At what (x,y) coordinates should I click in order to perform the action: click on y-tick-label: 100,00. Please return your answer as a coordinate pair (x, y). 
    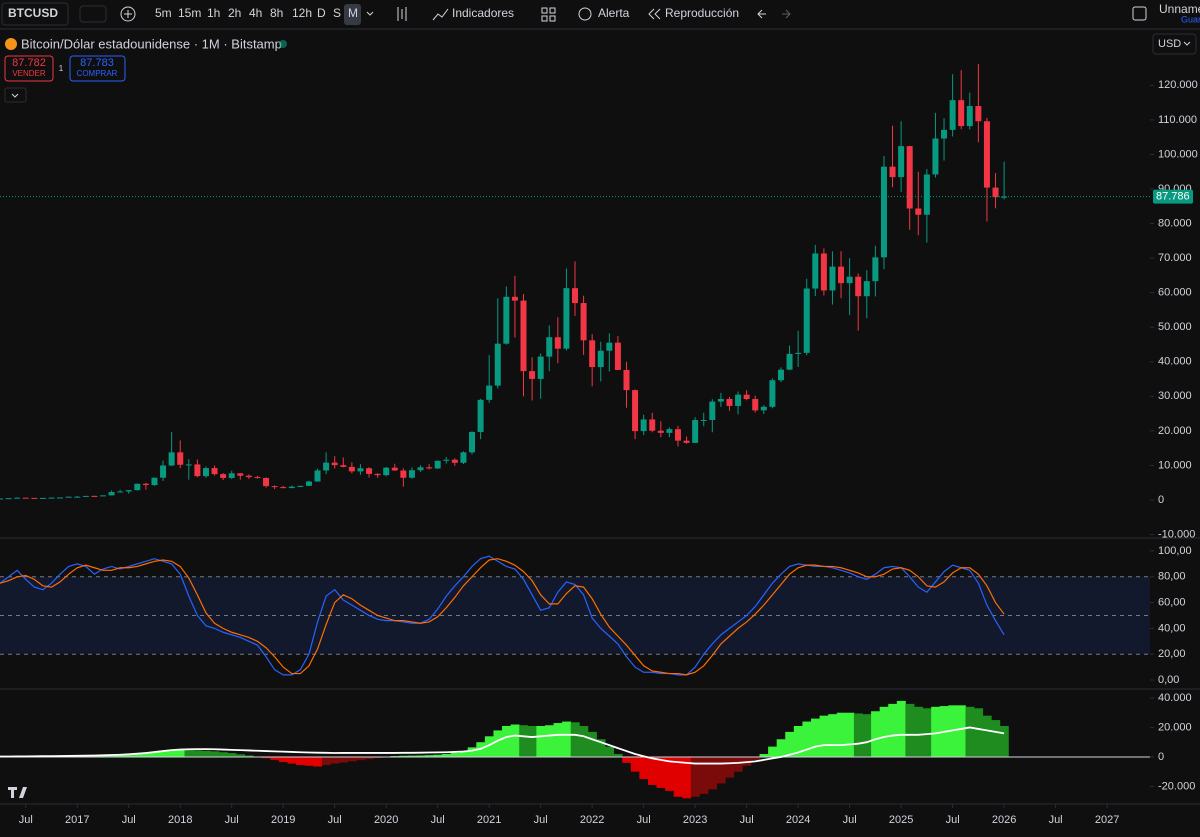
    Looking at the image, I should click on (1175, 551).